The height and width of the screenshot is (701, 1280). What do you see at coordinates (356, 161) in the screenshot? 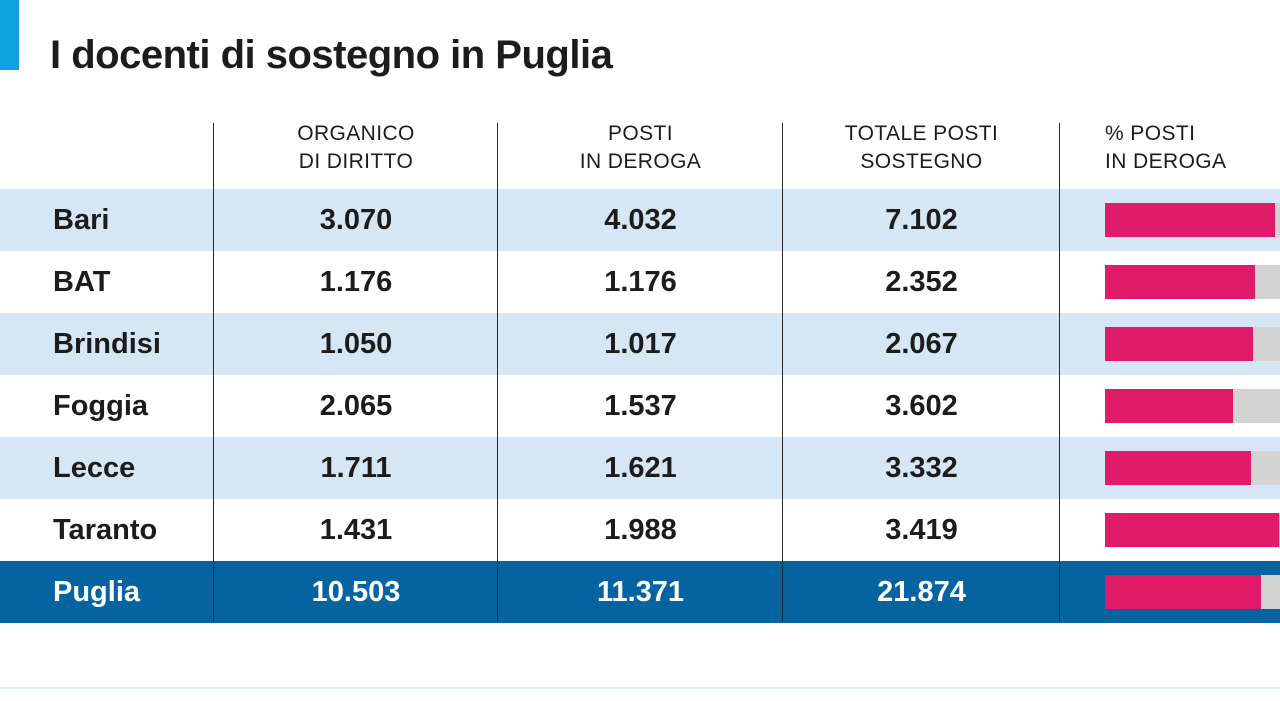
I see `header-line: DI DIRITTO` at bounding box center [356, 161].